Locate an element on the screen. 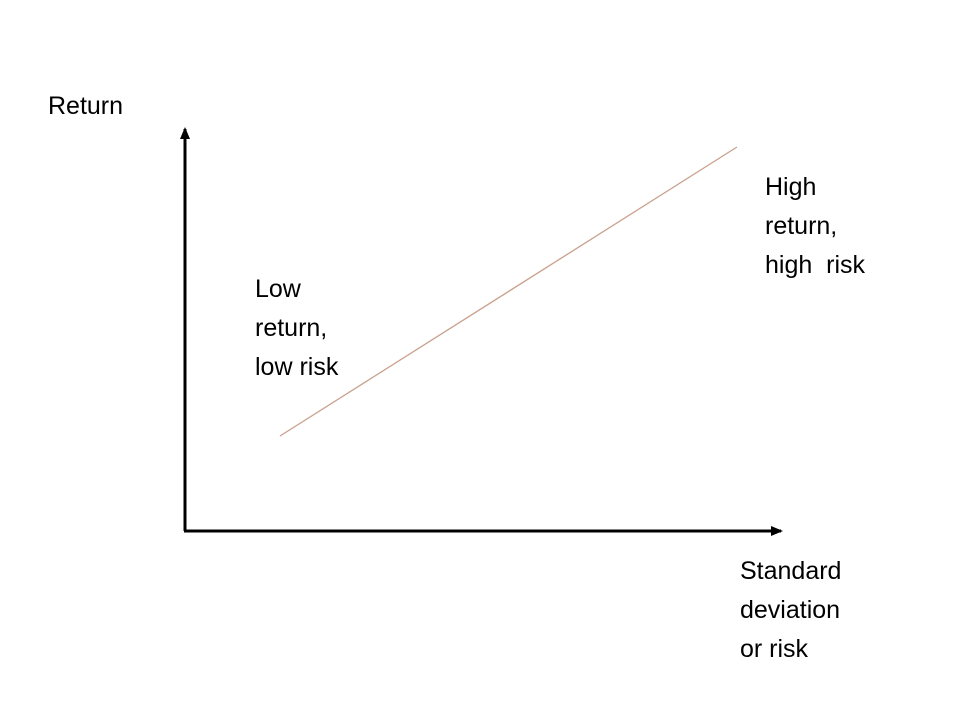 This screenshot has width=976, height=724. y-axis-label: Return is located at coordinates (85, 106).